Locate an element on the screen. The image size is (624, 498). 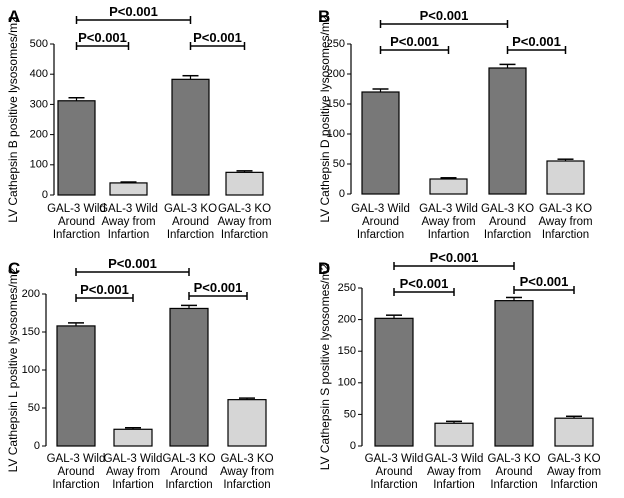
panel-label: B is located at coordinates (324, 16).